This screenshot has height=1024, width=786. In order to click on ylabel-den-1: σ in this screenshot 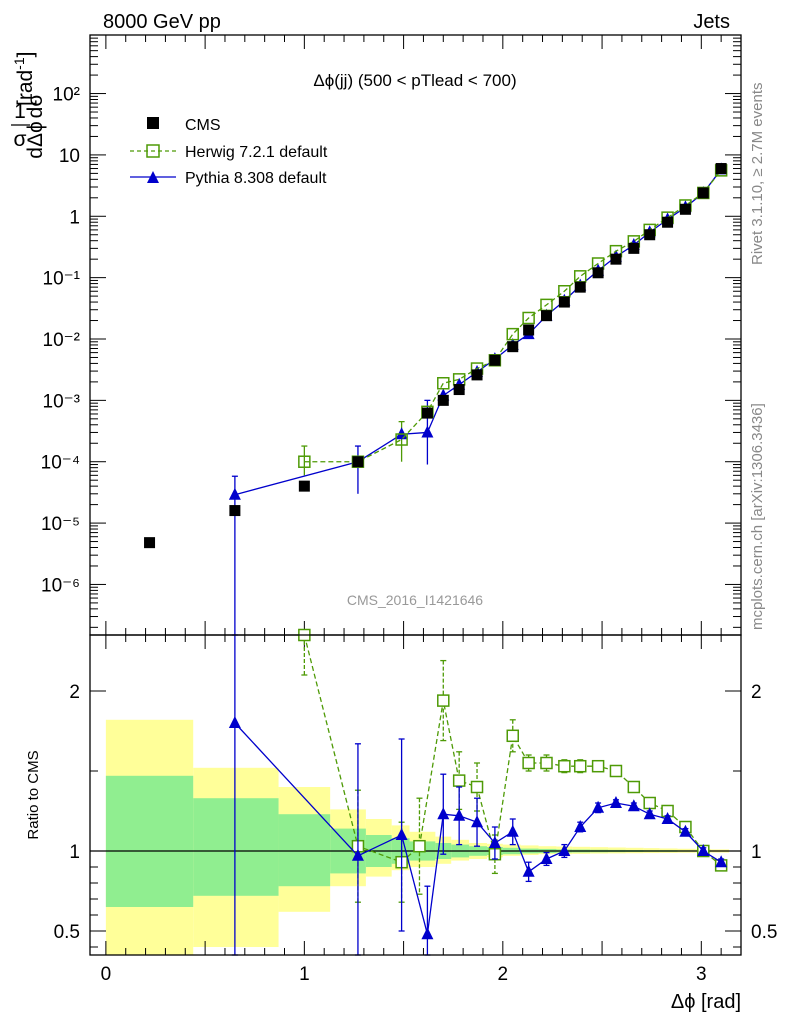, I will do `click(20, 139)`.